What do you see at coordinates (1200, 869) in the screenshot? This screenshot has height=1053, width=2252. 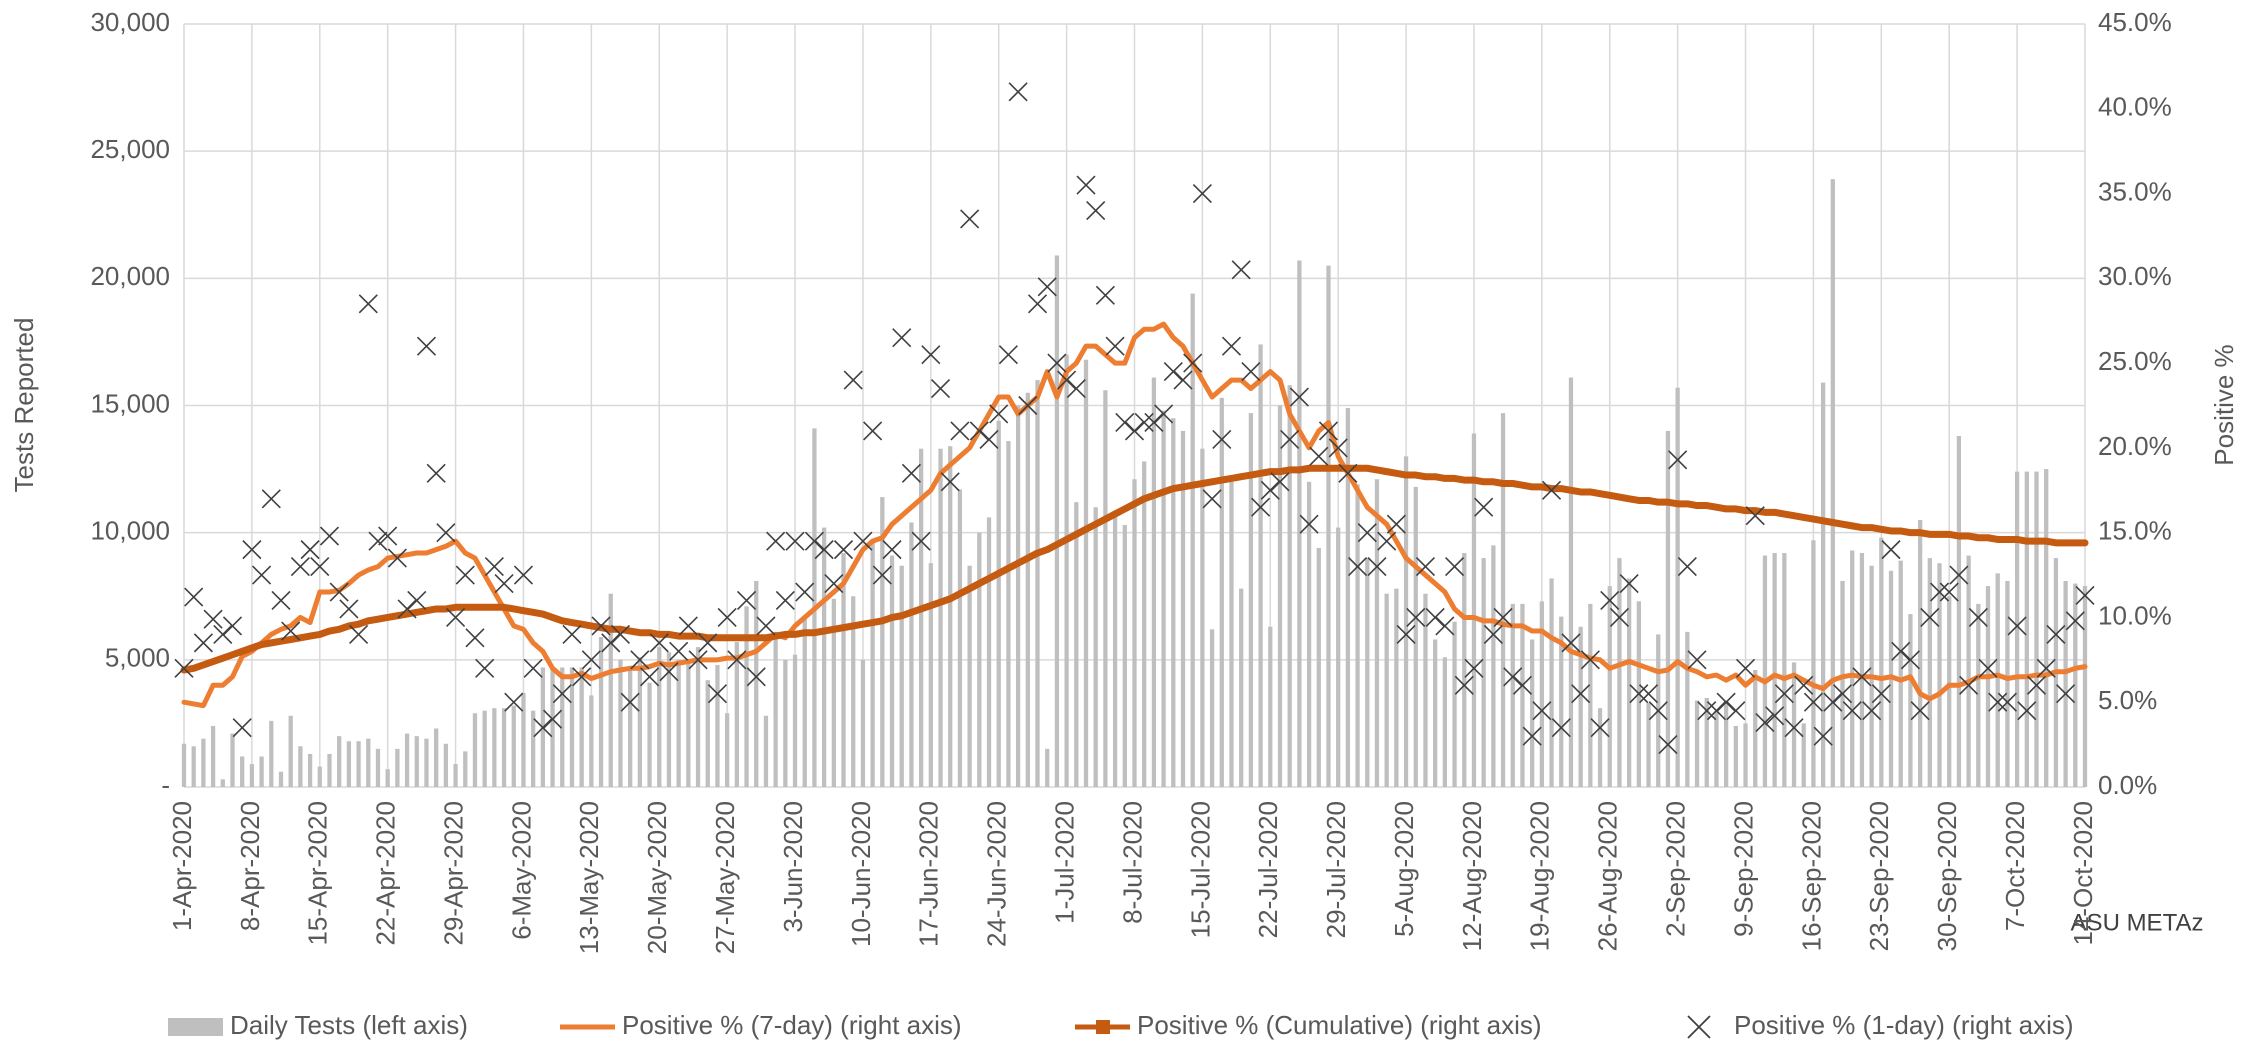 I see `x-tick-label: 15-Jul-2020` at bounding box center [1200, 869].